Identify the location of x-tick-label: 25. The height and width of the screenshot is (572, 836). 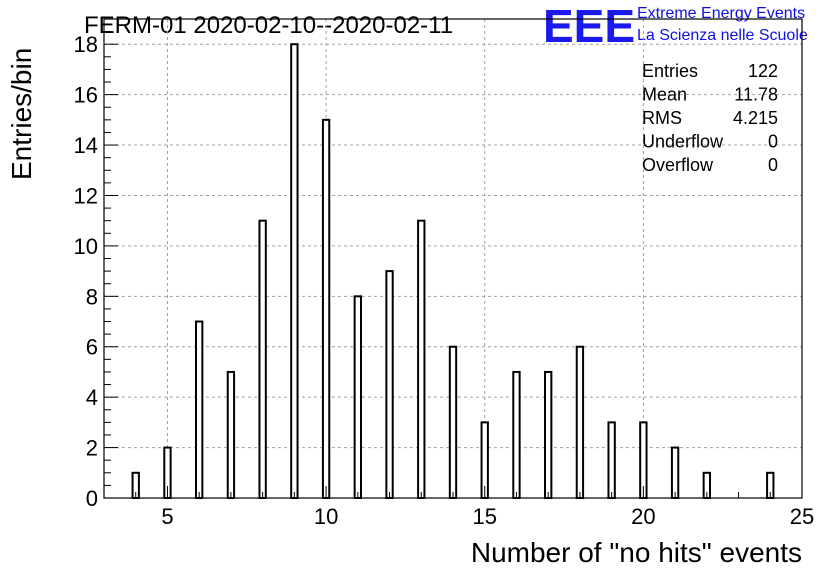
(802, 516).